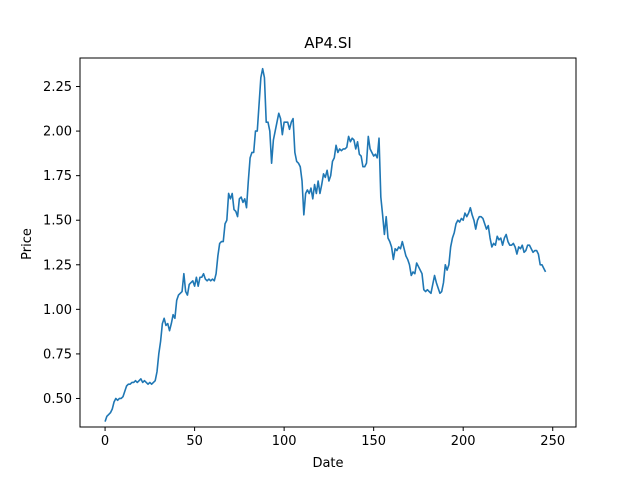 The width and height of the screenshot is (640, 480). Describe the element at coordinates (57, 132) in the screenshot. I see `y-tick-label: 2.00` at that location.